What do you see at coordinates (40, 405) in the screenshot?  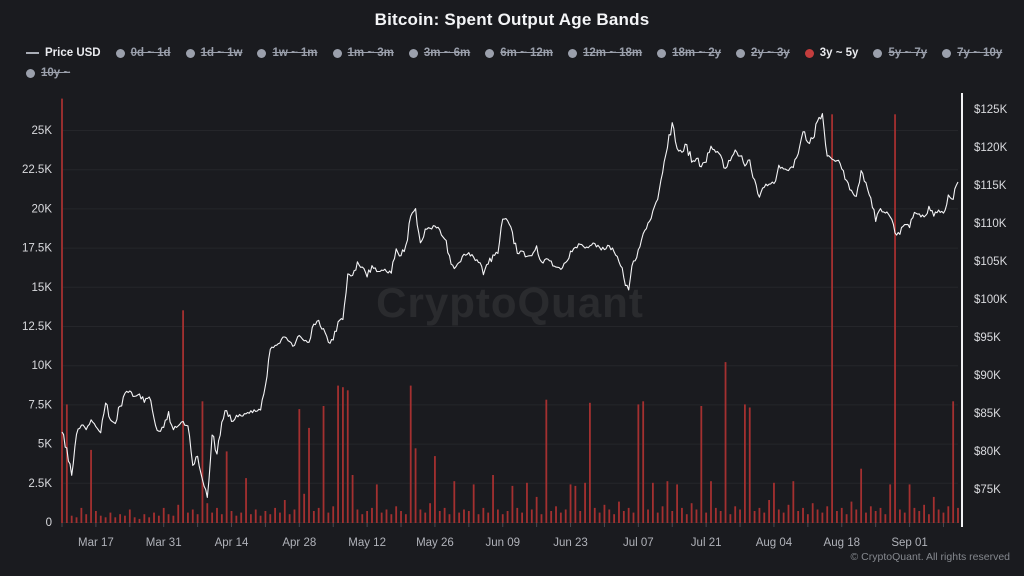 I see `left-axis-label: 7.5K` at bounding box center [40, 405].